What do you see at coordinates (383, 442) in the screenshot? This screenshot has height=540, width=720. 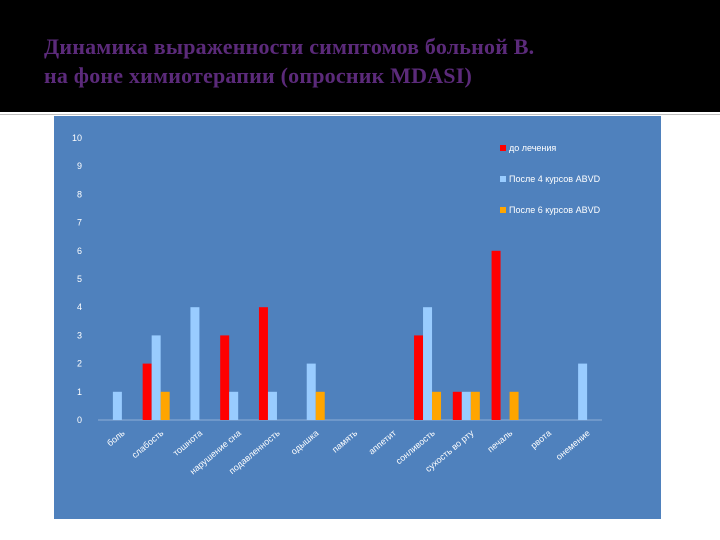 I see `x-category-label: аппетит` at bounding box center [383, 442].